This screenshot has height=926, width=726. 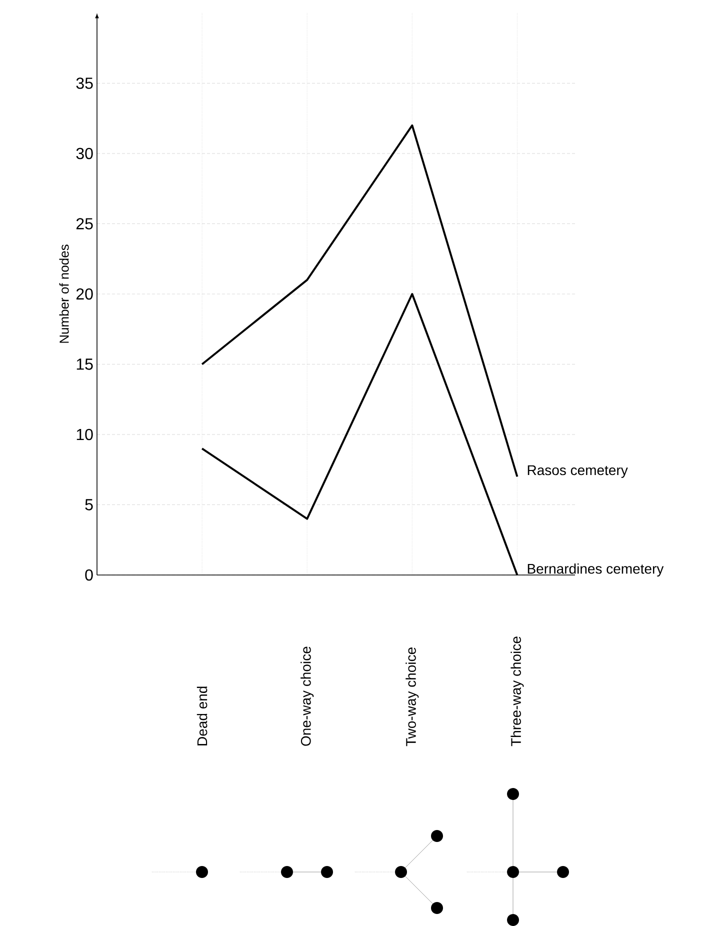 What do you see at coordinates (84, 294) in the screenshot?
I see `y-tick-label: 20` at bounding box center [84, 294].